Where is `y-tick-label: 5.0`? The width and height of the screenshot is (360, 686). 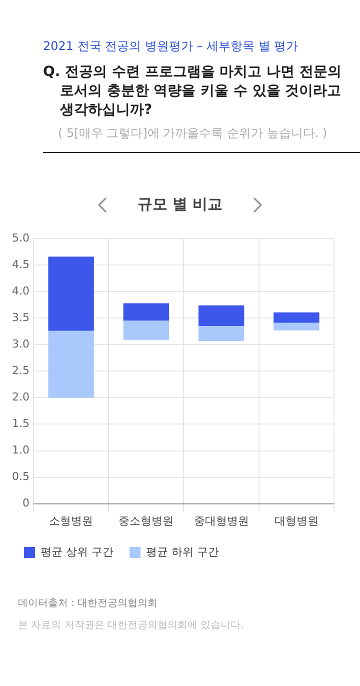 y-tick-label: 5.0 is located at coordinates (21, 237).